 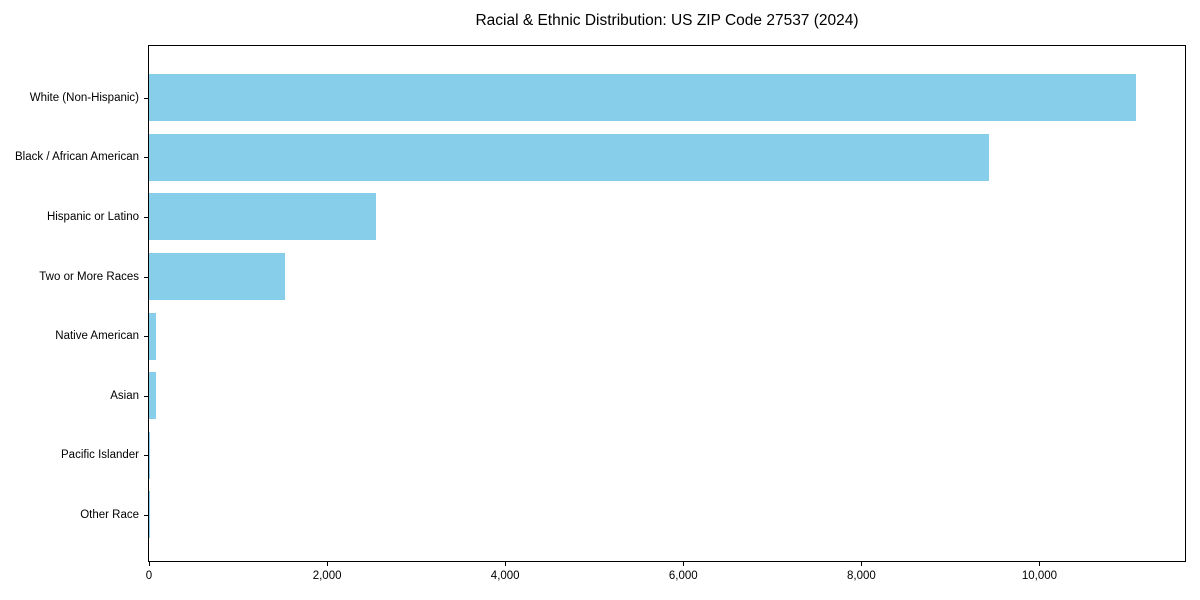 What do you see at coordinates (665, 580) in the screenshot?
I see `x-axis: 0 2,000 4,000 6,000 8,000 10,000` at bounding box center [665, 580].